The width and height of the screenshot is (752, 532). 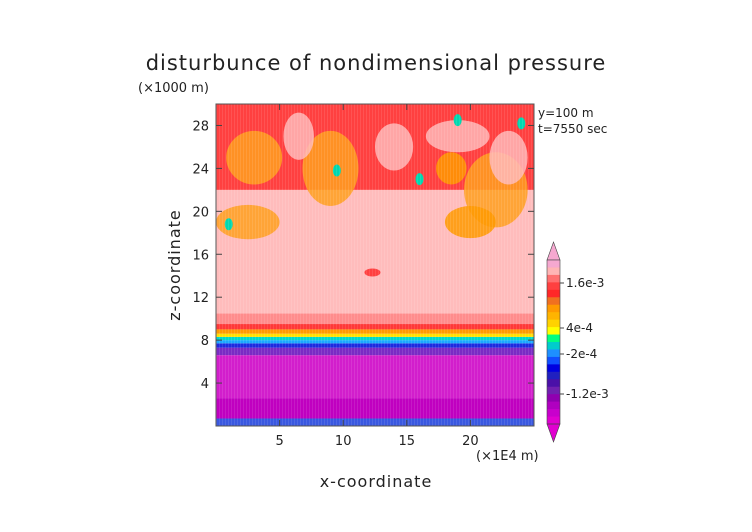 What do you see at coordinates (581, 354) in the screenshot?
I see `colorbar-label: -2e-4` at bounding box center [581, 354].